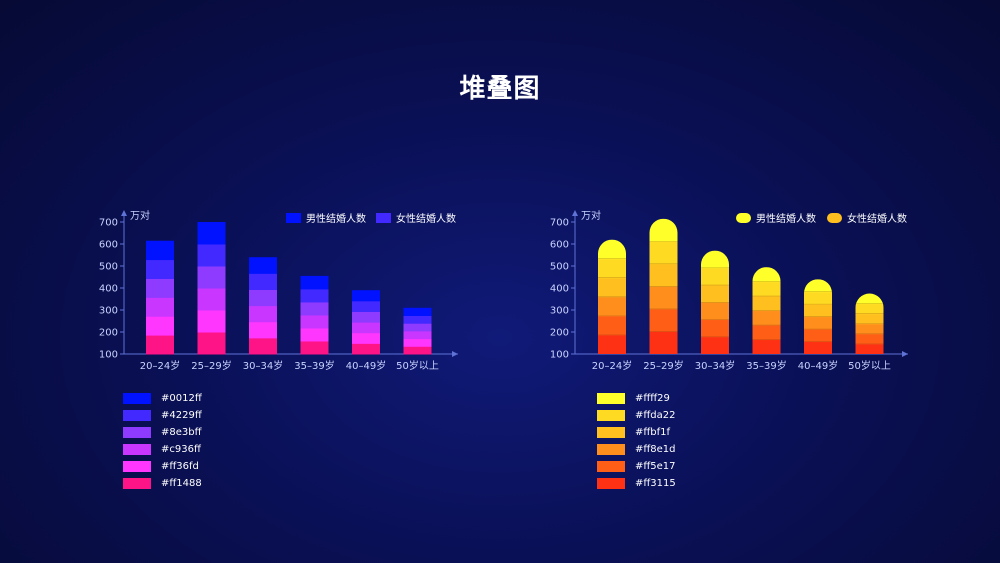 This screenshot has width=1000, height=563. I want to click on legend-label: 男性结婚人数, so click(786, 218).